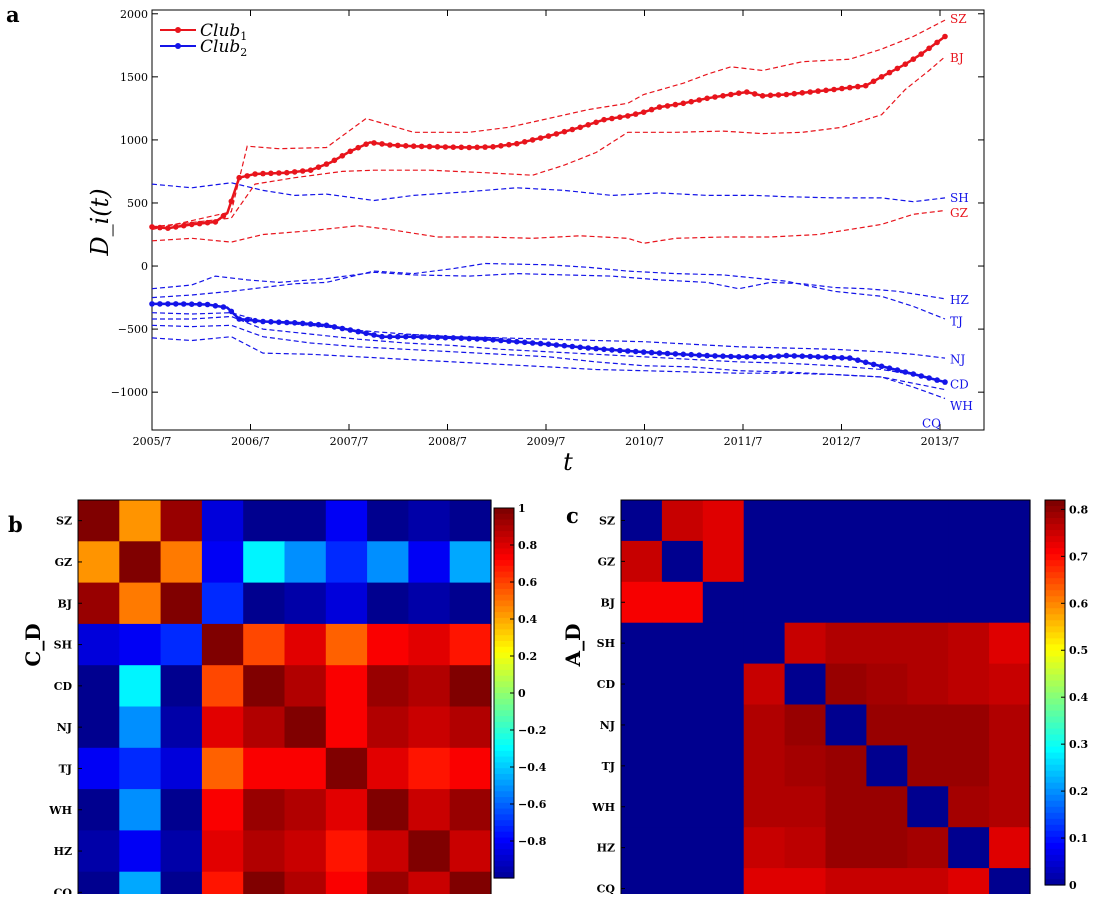 The image size is (1097, 898). What do you see at coordinates (470, 851) in the screenshot?
I see `heatmap-b-cell-hz-cq` at bounding box center [470, 851].